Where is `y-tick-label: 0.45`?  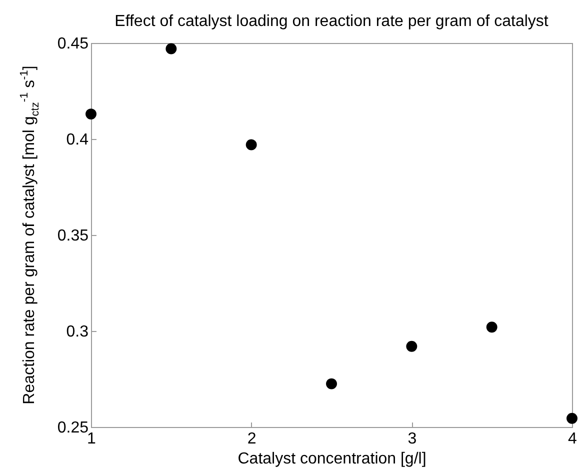
y-tick-label: 0.45 is located at coordinates (73, 44).